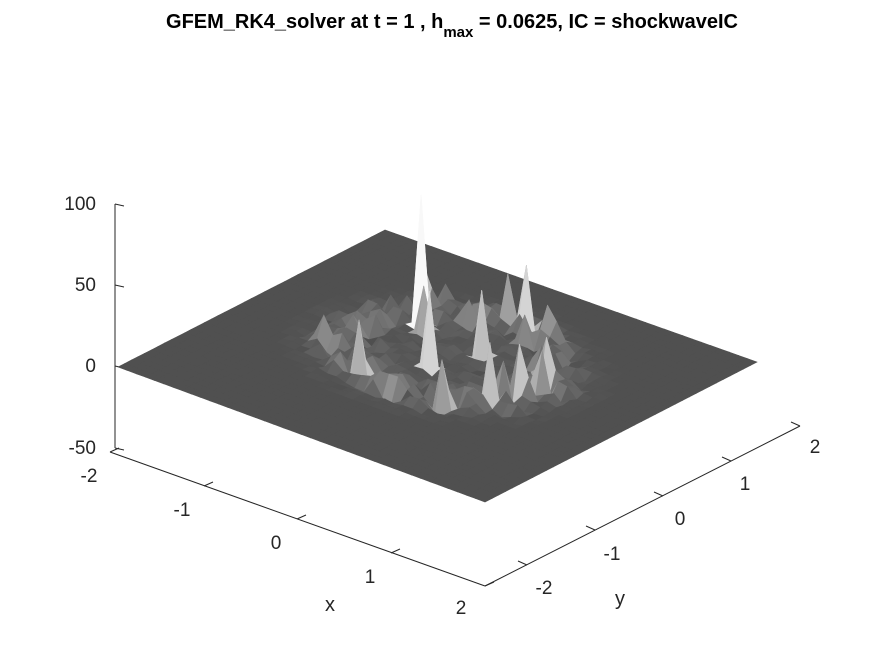 Image resolution: width=875 pixels, height=656 pixels. Describe the element at coordinates (612, 554) in the screenshot. I see `y-tick-label: -1` at that location.